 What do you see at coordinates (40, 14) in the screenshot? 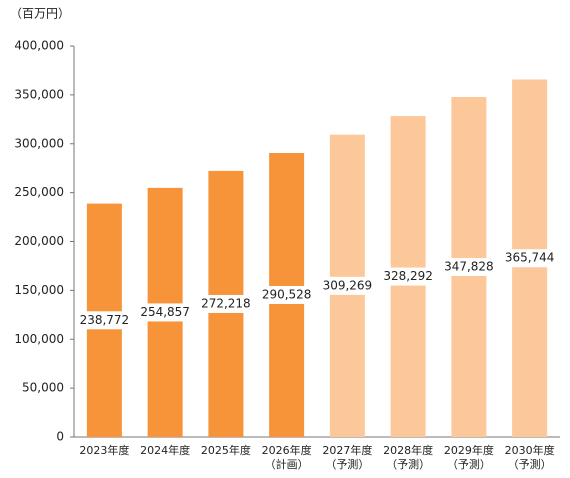
I see `y-axis-label: （百万円）` at bounding box center [40, 14].